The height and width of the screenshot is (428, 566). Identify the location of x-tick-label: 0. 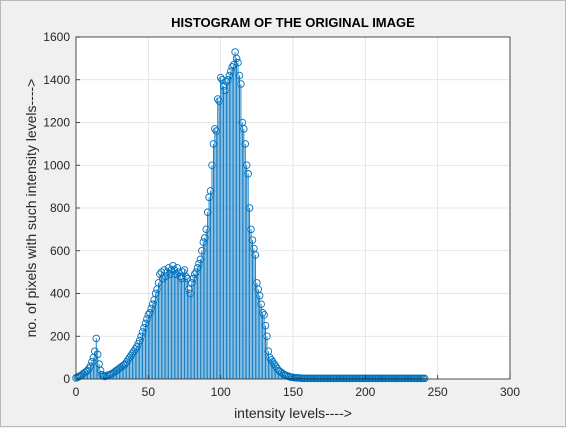
(76, 392).